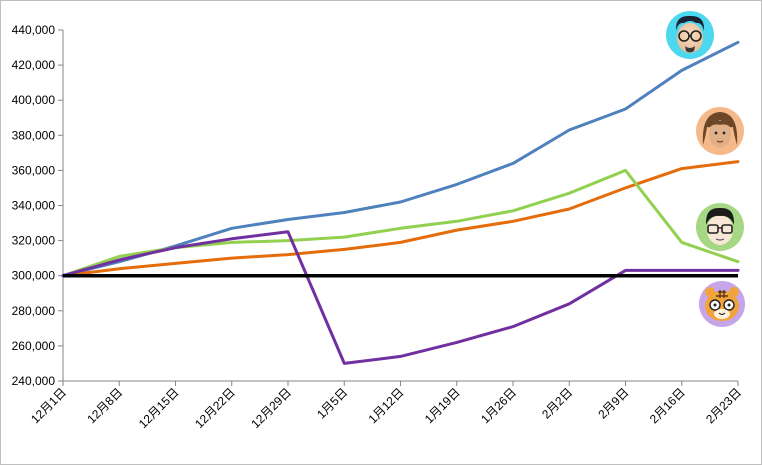 The image size is (762, 465). I want to click on y-tick-label: 240,000, so click(34, 381).